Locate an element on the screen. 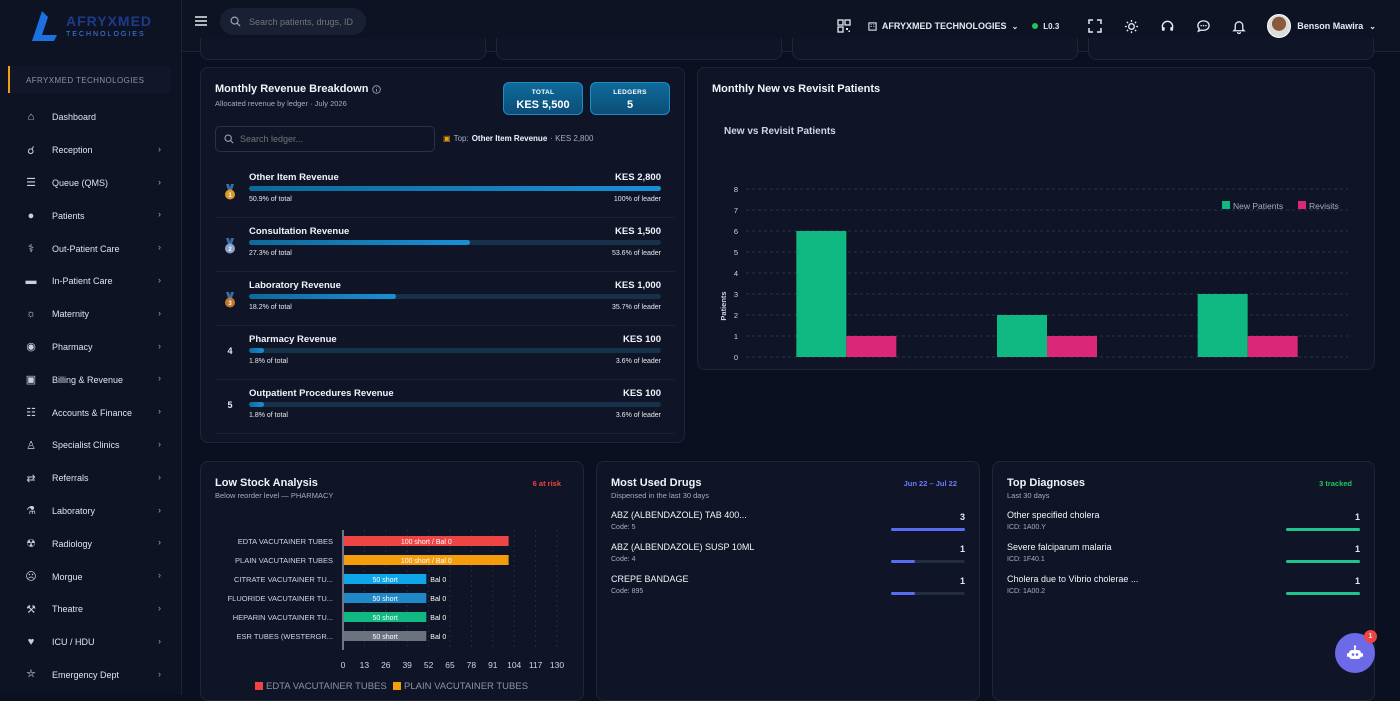 The height and width of the screenshot is (701, 1400). bar-label: 50 short is located at coordinates (385, 637).